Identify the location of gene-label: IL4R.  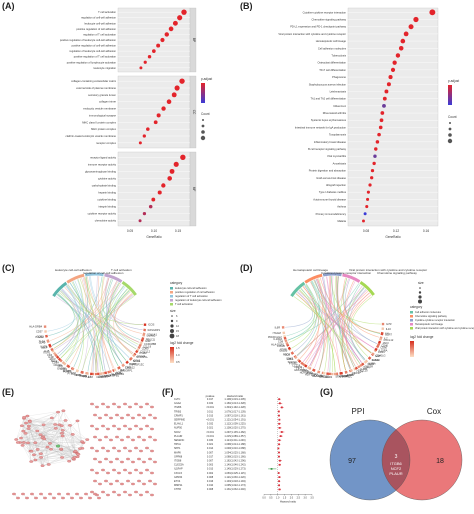
(51, 357).